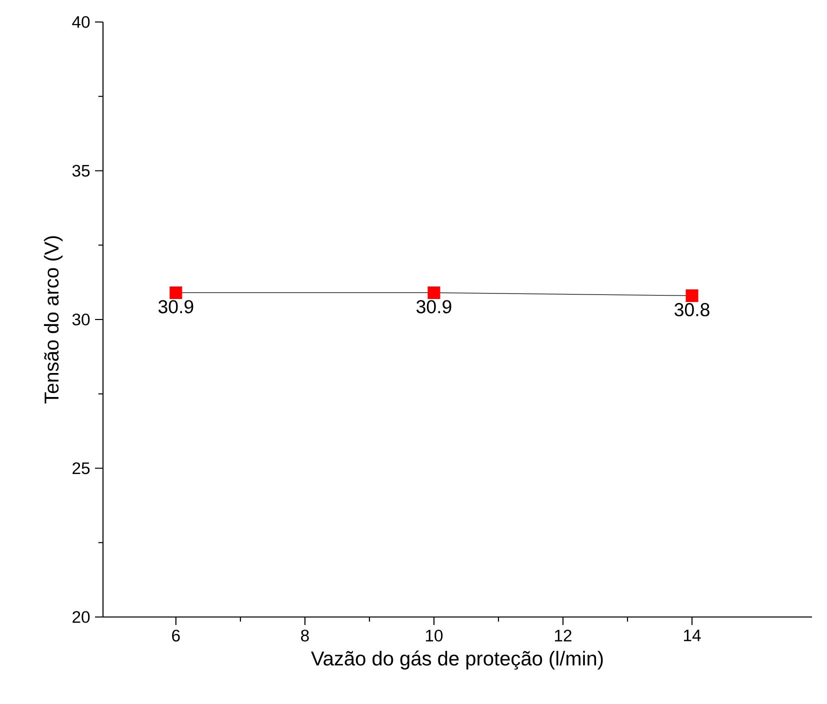 This screenshot has height=704, width=827. Describe the element at coordinates (457, 660) in the screenshot. I see `x-axis-title: Vazão do gás de proteção (l/min)` at that location.